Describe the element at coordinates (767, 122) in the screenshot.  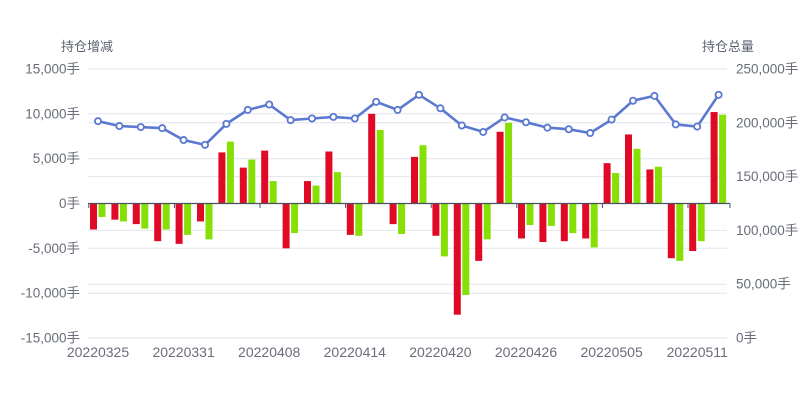
I see `right-axis-tick-label: 200,000手` at that location.